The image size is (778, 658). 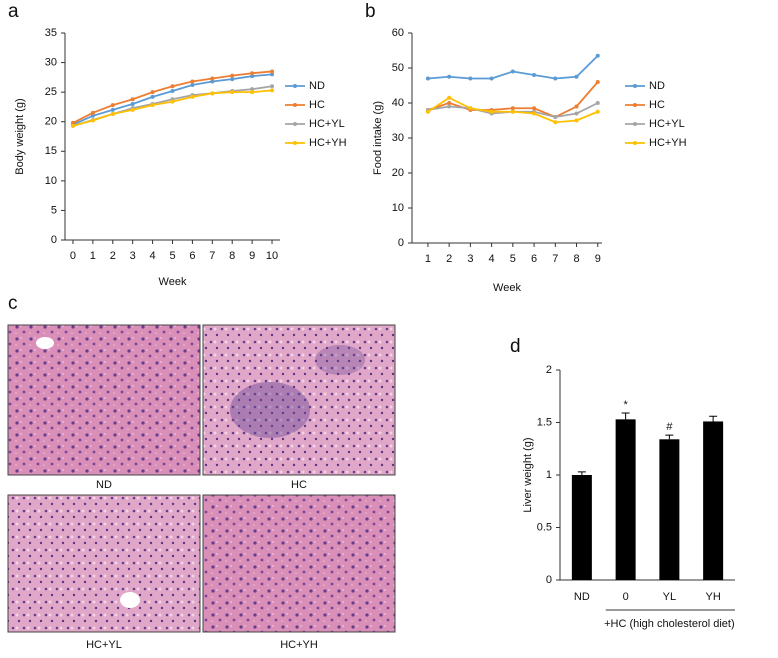 I want to click on x-axis-label: Week, so click(x=507, y=288).